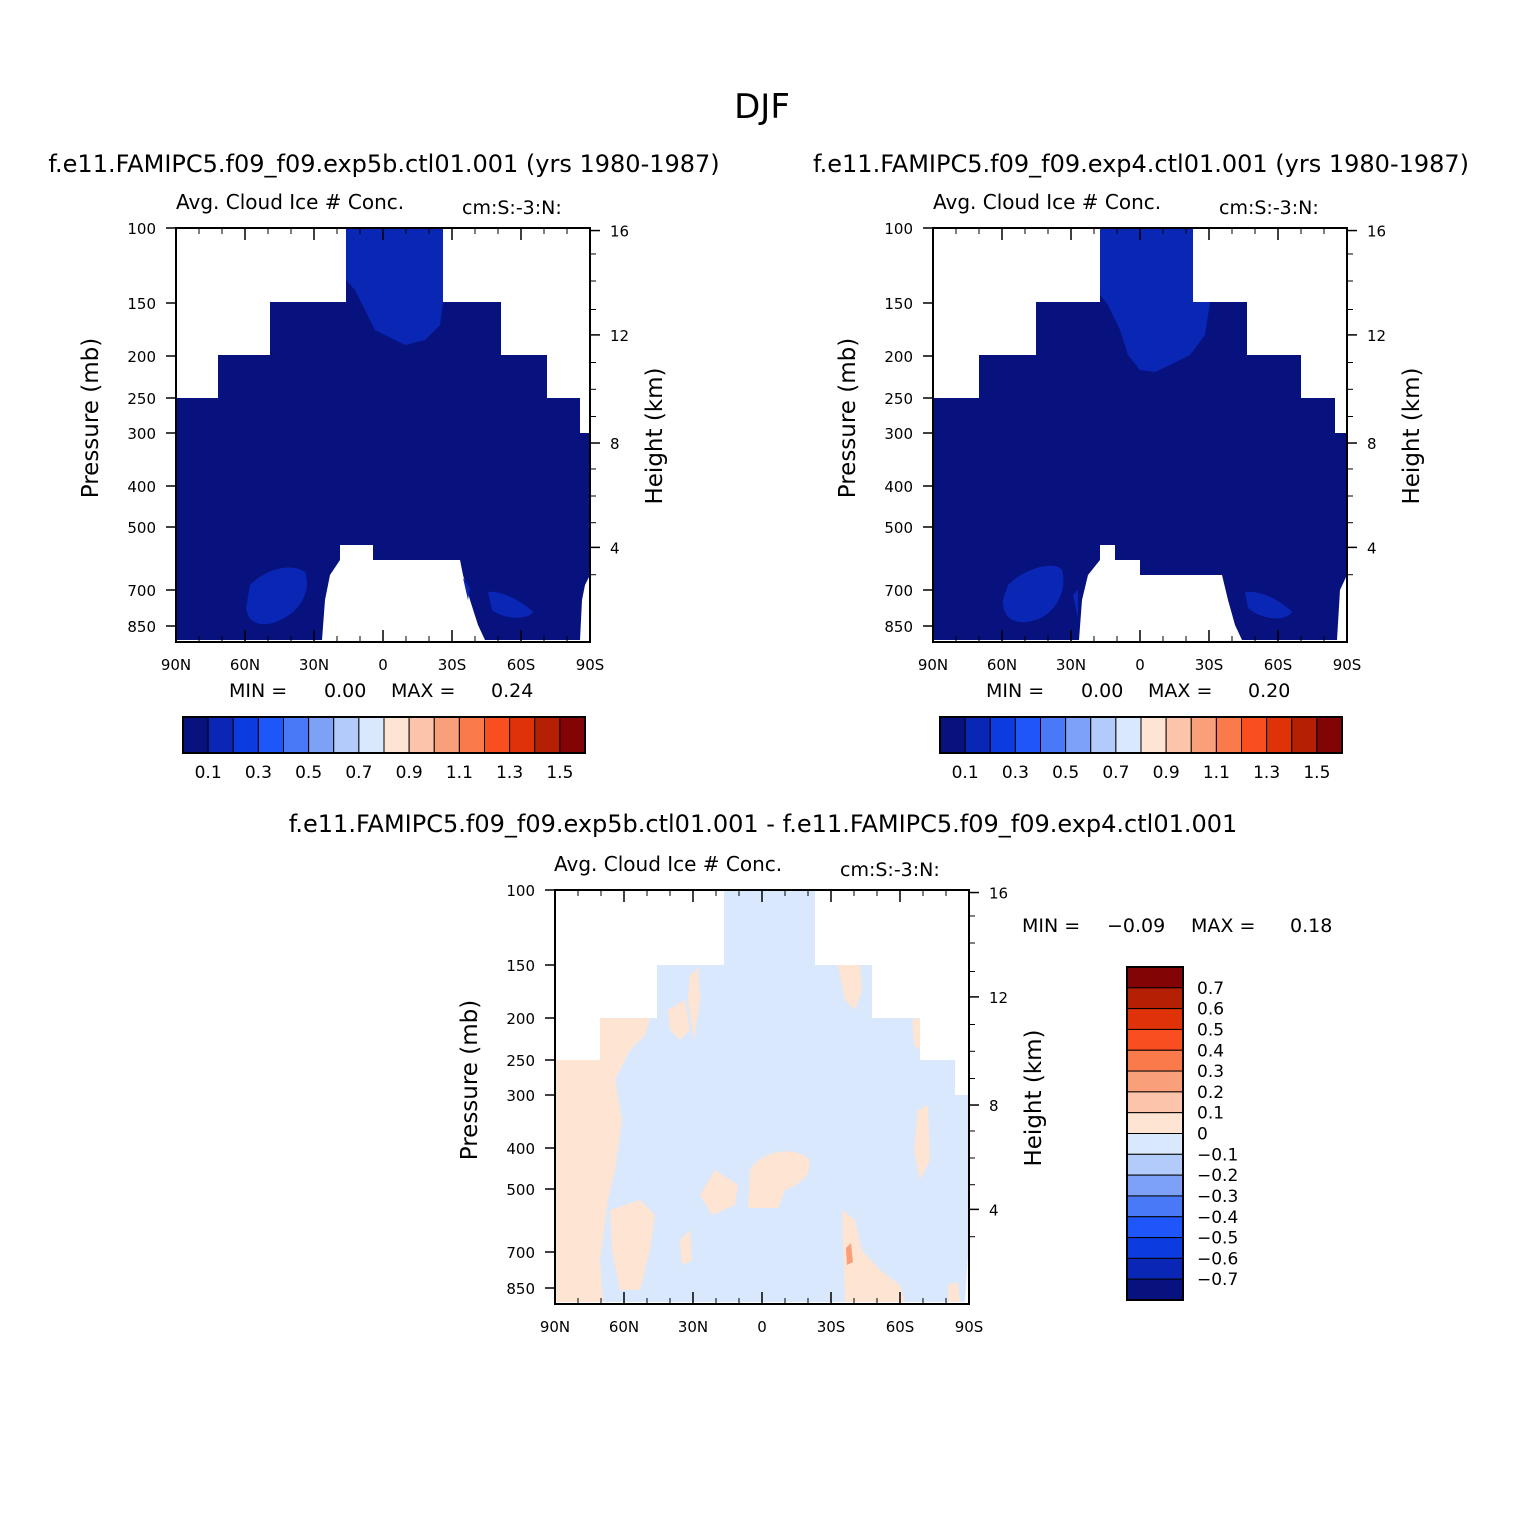  What do you see at coordinates (1210, 1051) in the screenshot?
I see `colorbar-label: 0.4` at bounding box center [1210, 1051].